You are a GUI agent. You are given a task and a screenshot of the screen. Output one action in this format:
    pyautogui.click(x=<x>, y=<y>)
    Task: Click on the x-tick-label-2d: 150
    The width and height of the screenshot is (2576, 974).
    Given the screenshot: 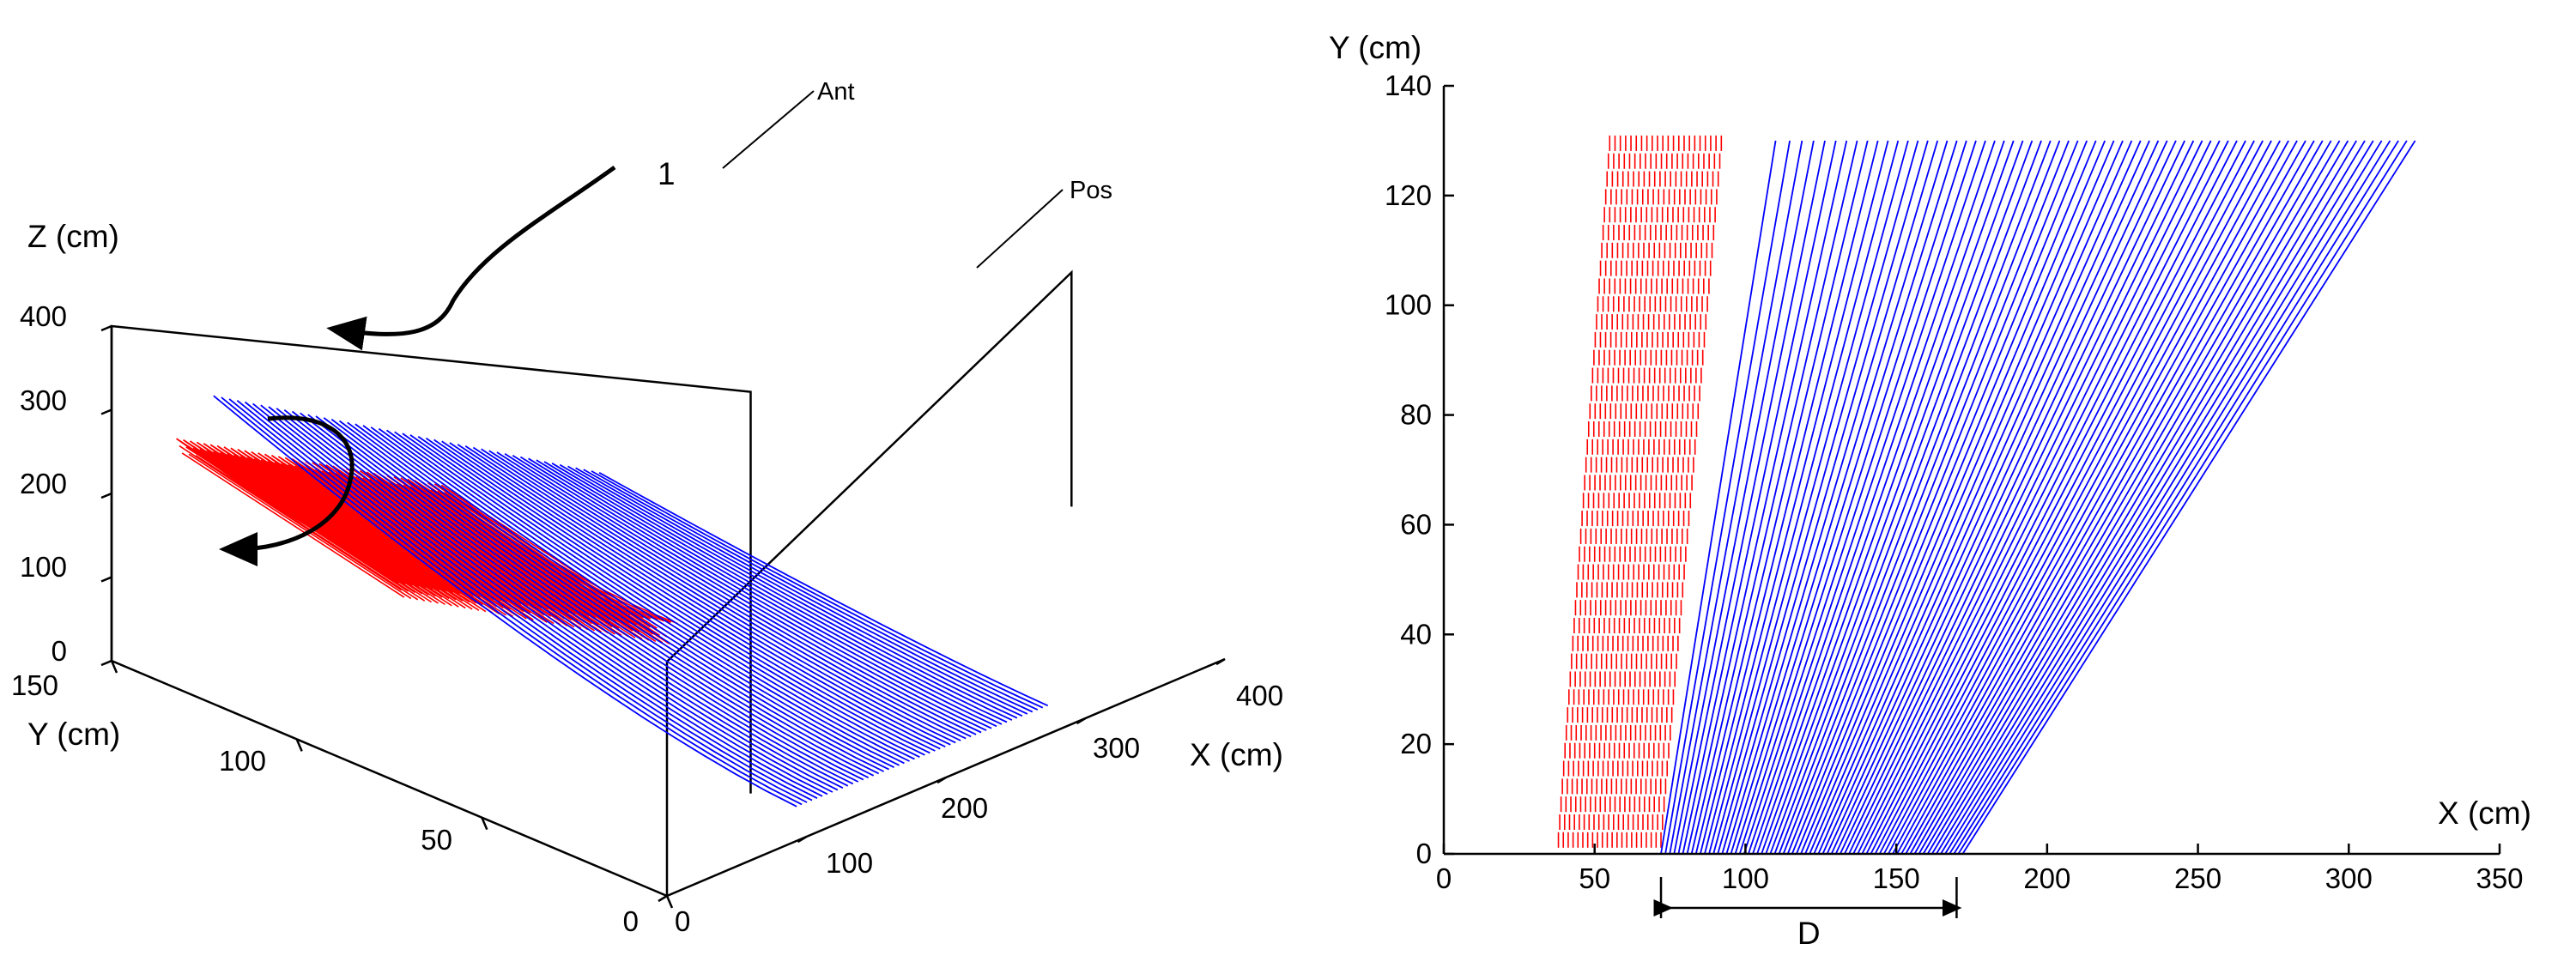 What is the action you would take?
    pyautogui.click(x=1896, y=878)
    